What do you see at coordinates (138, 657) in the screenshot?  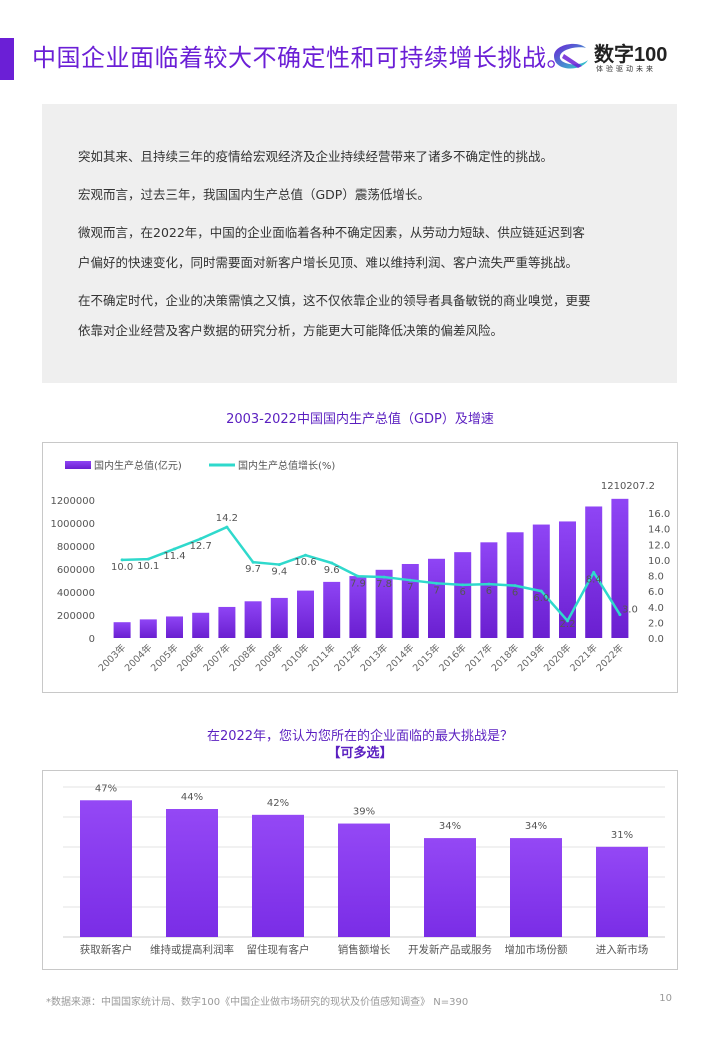 I see `x-tick-label: 2004年` at bounding box center [138, 657].